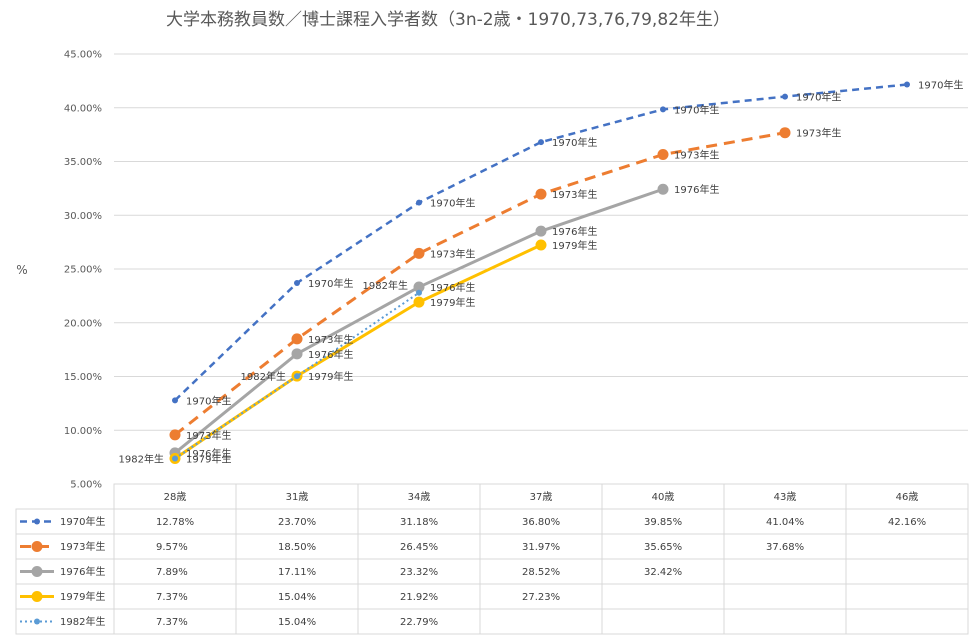 The width and height of the screenshot is (977, 642). Describe the element at coordinates (172, 547) in the screenshot. I see `table-cell-value: 9.57%` at that location.